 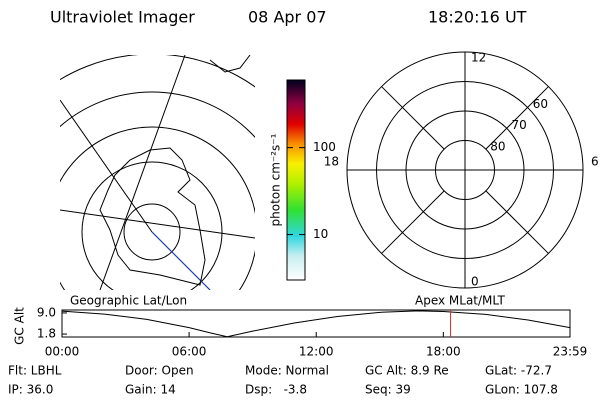 What do you see at coordinates (460, 301) in the screenshot?
I see `polar-label: Apex MLat/MLT` at bounding box center [460, 301].